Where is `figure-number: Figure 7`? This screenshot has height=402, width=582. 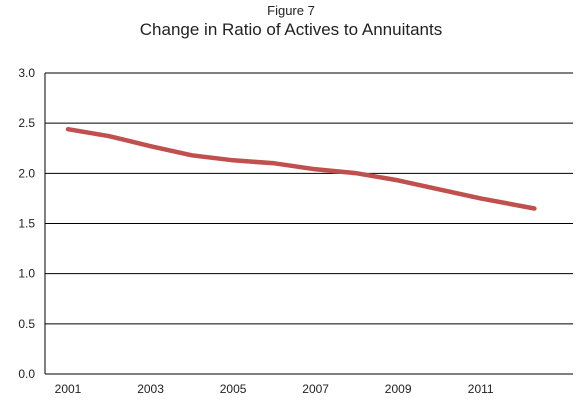 figure-number: Figure 7 is located at coordinates (291, 10).